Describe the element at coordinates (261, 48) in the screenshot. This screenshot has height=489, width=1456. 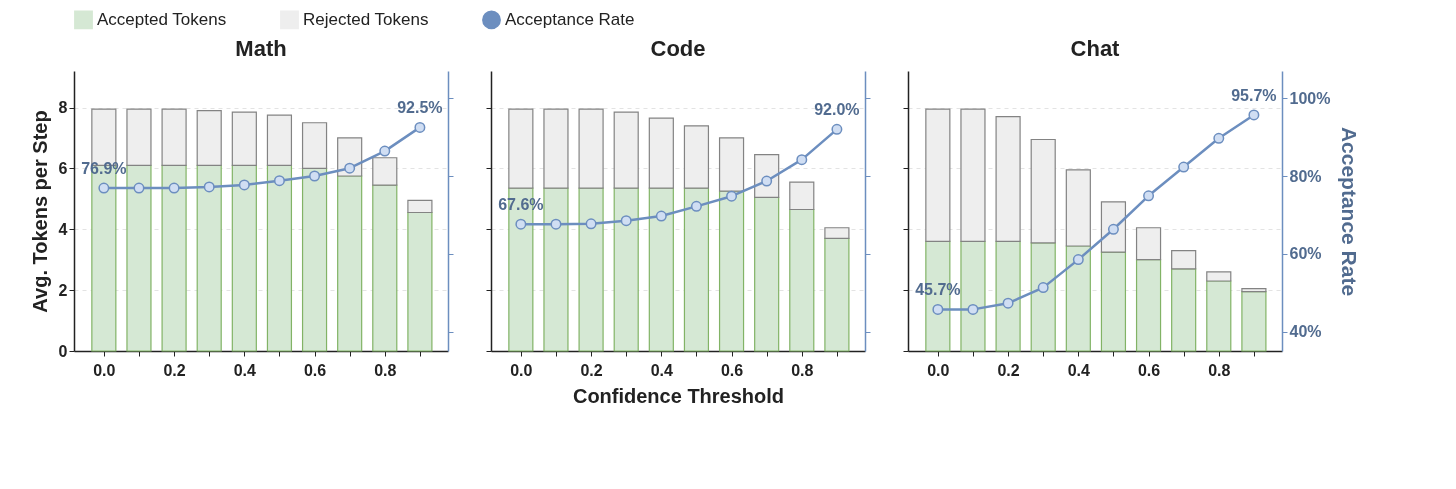
I see `chart-title: Math` at that location.